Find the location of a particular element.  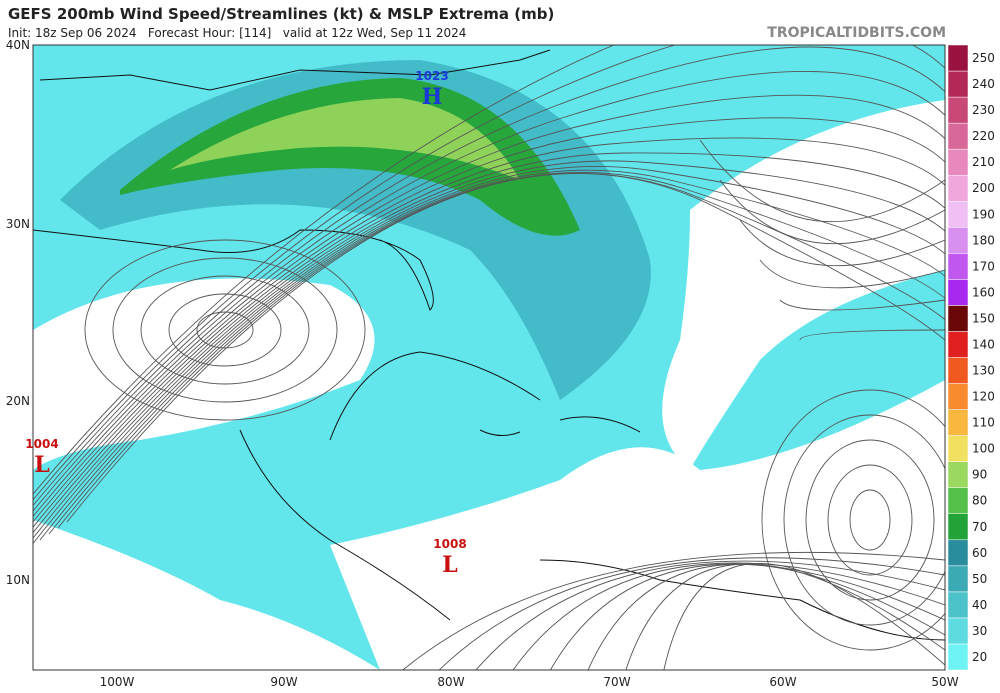

colorbar-label: 230 is located at coordinates (983, 110).